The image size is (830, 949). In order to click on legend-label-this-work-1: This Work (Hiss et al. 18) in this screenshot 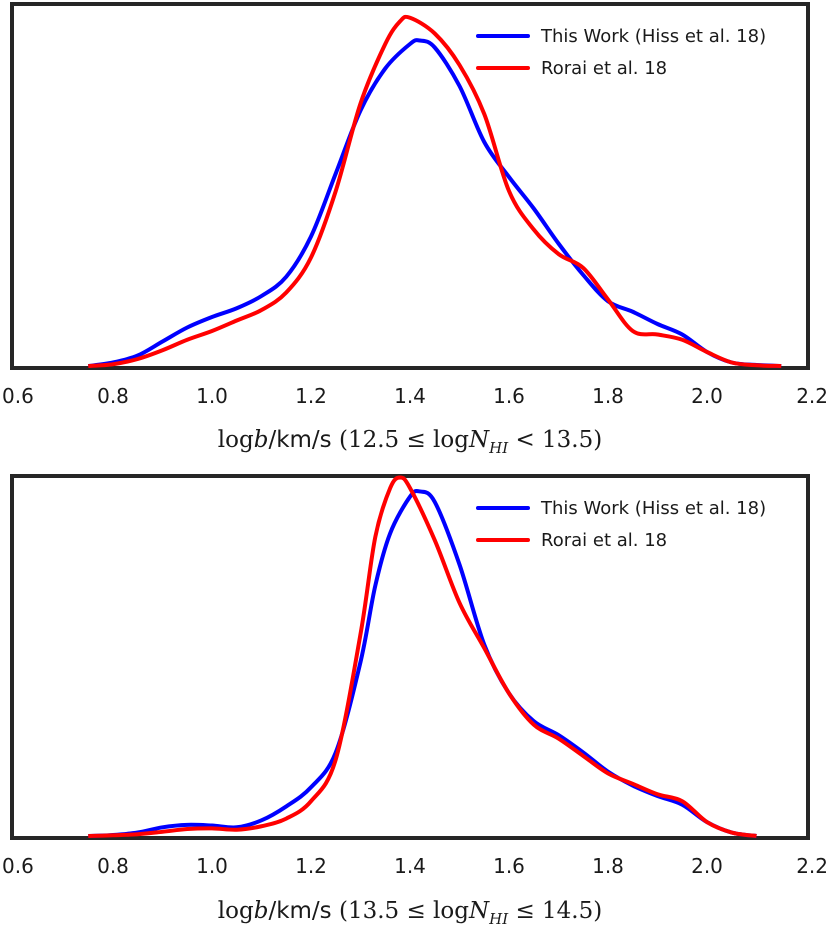, I will do `click(653, 36)`.